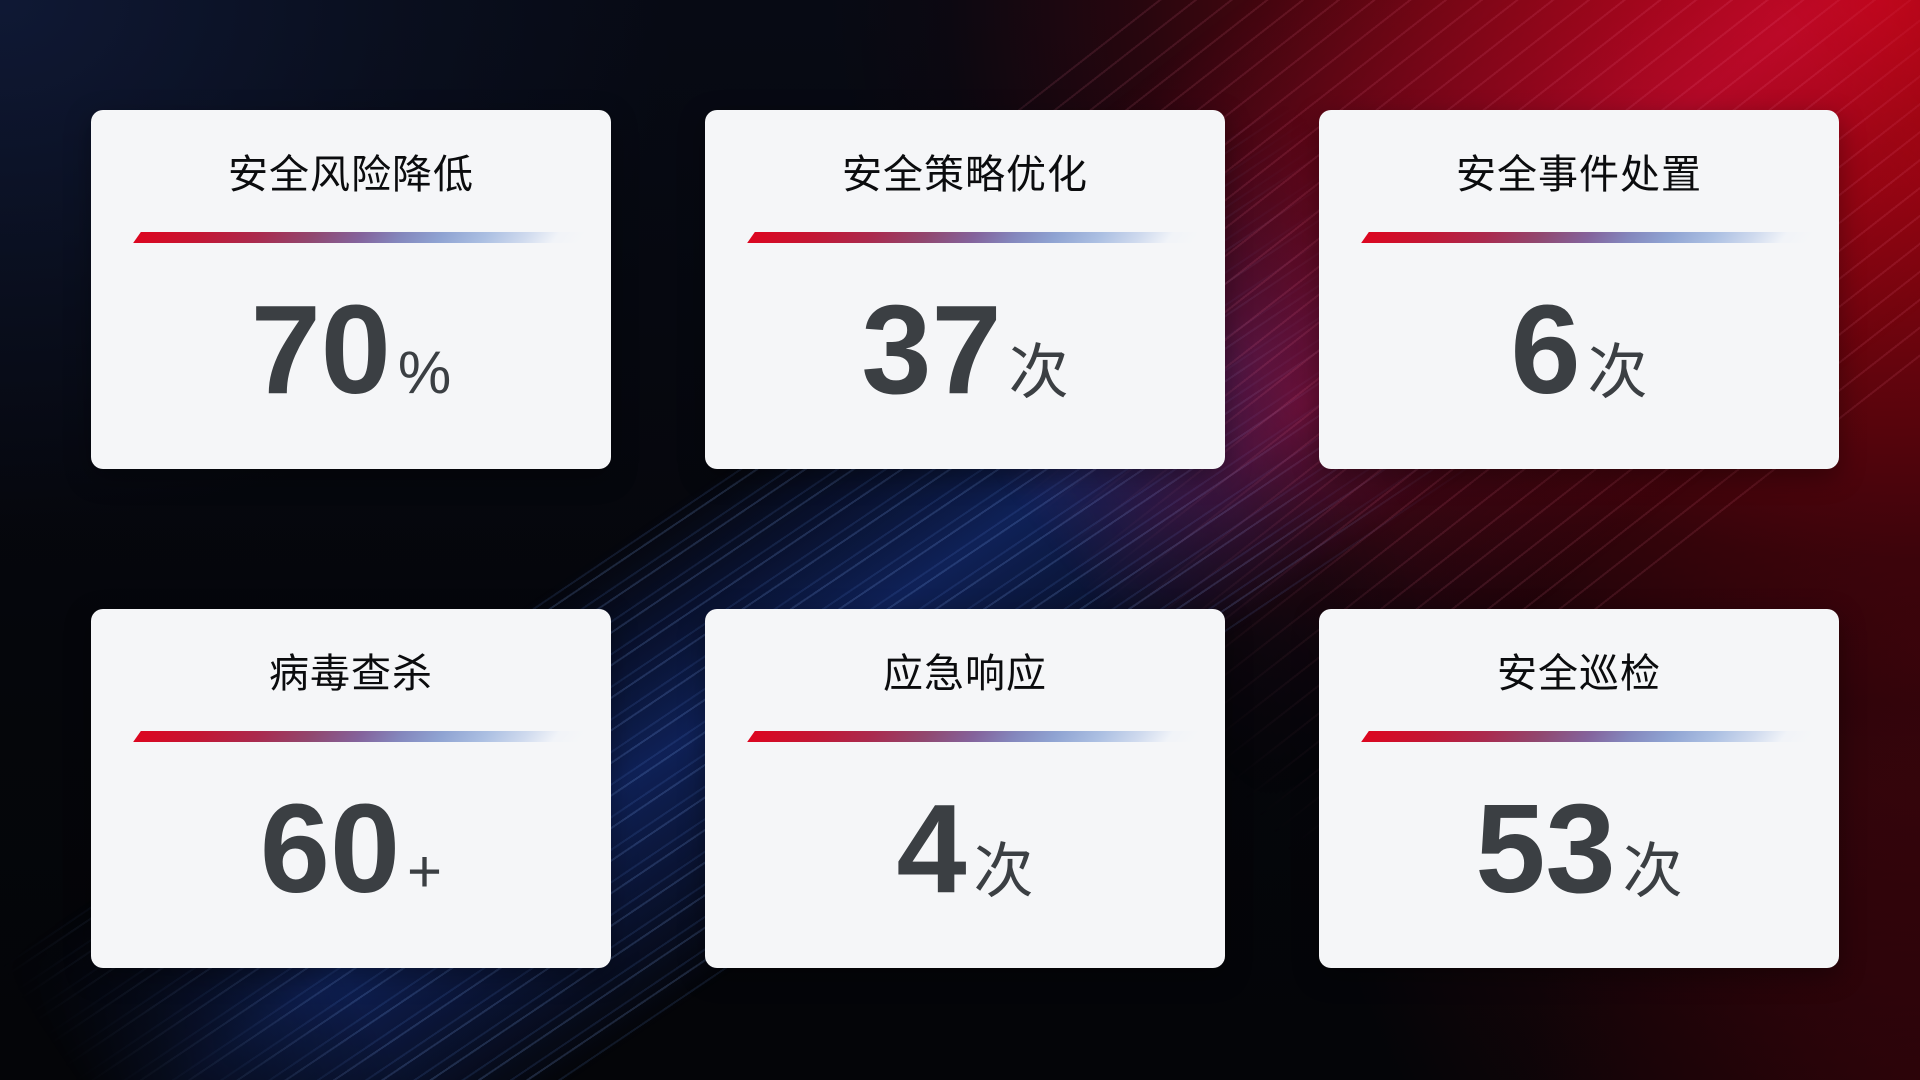 The width and height of the screenshot is (1920, 1080). I want to click on card-title: 安全巡检, so click(1579, 674).